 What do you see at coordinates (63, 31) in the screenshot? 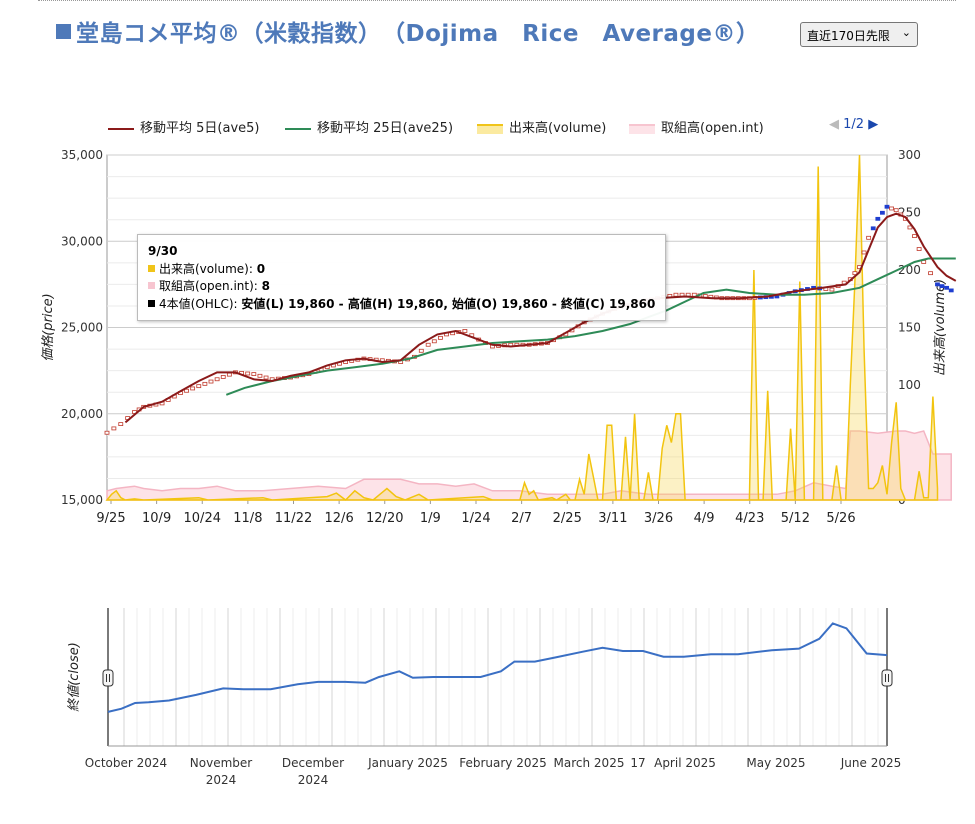
I see `title-square-icon` at bounding box center [63, 31].